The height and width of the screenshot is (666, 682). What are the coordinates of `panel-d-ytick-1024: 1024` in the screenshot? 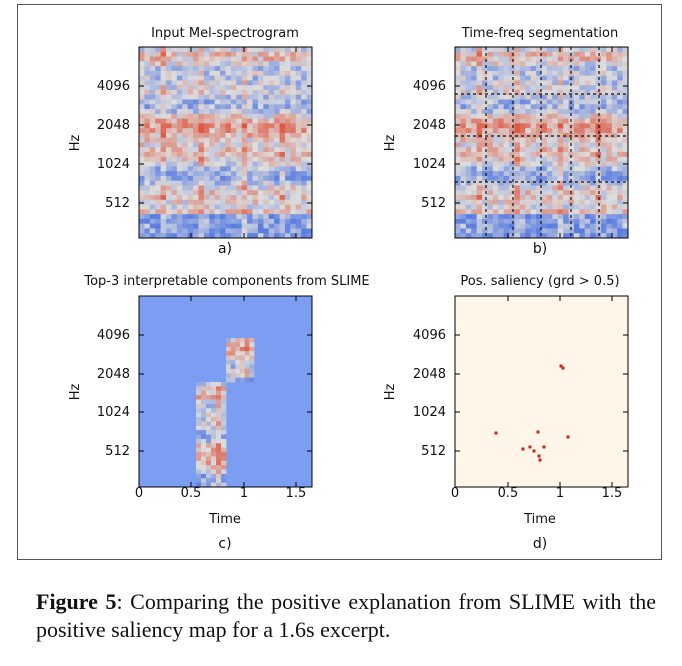 It's located at (429, 412).